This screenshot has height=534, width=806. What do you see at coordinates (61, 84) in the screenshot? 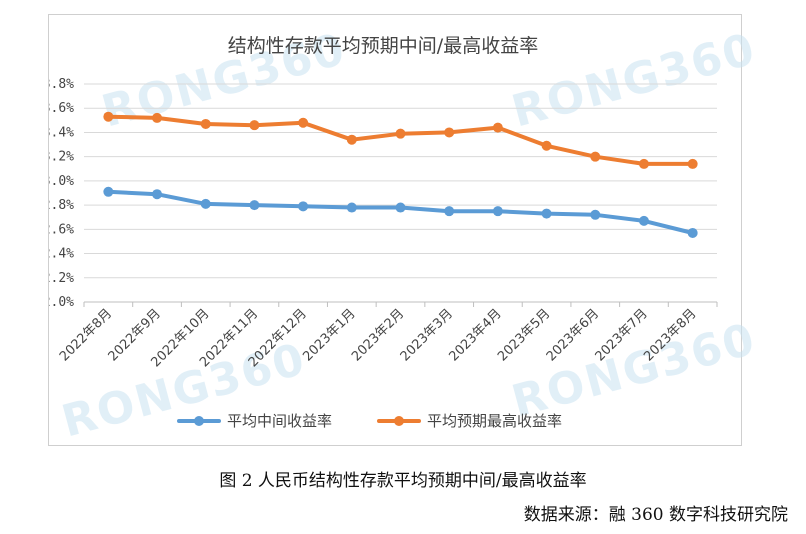
I see `y-tick-label: 3.8%` at bounding box center [61, 84].